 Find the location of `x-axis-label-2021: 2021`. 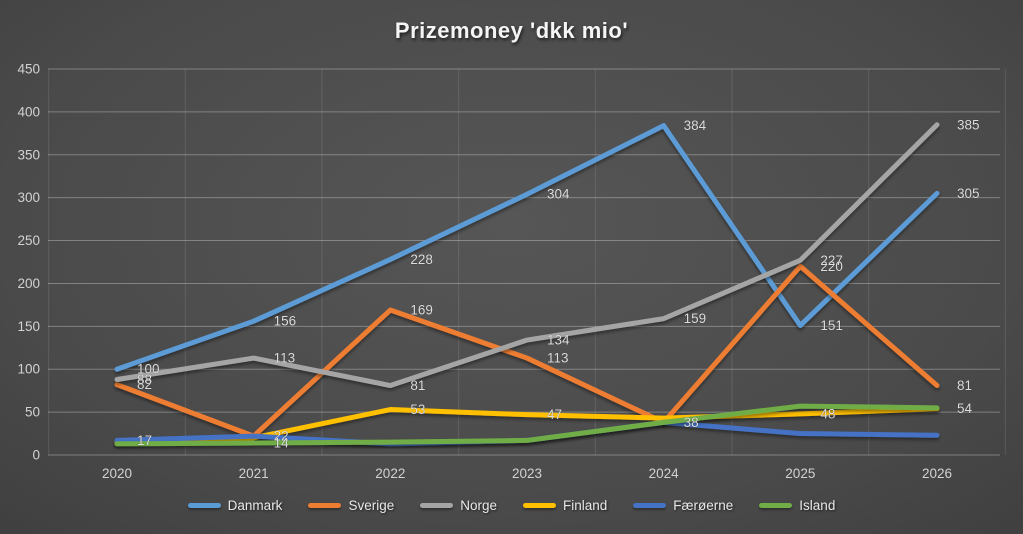

x-axis-label-2021: 2021 is located at coordinates (254, 473).